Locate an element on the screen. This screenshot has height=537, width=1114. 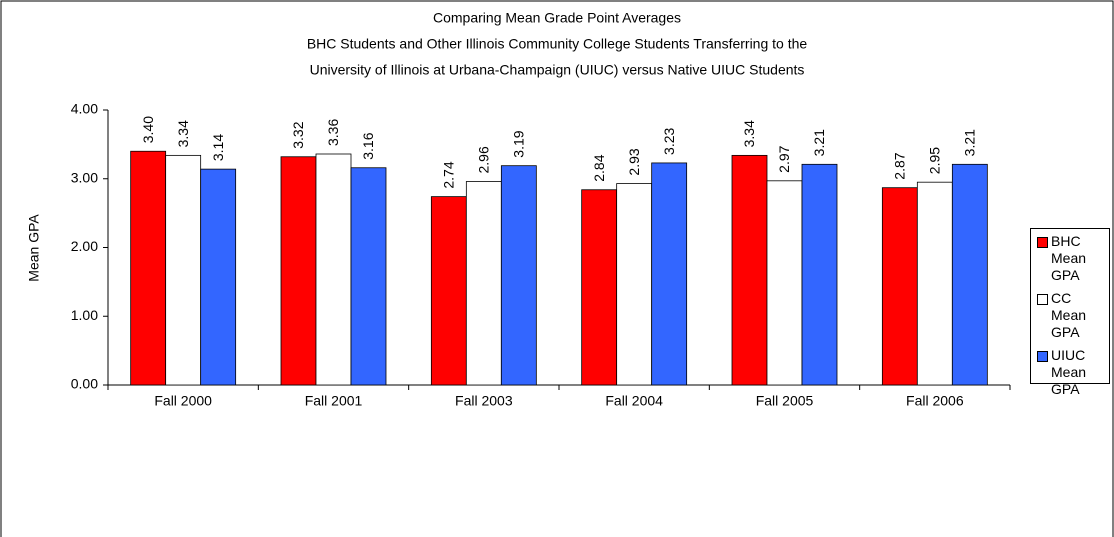
x-tick-label: Fall 2001 is located at coordinates (334, 401).